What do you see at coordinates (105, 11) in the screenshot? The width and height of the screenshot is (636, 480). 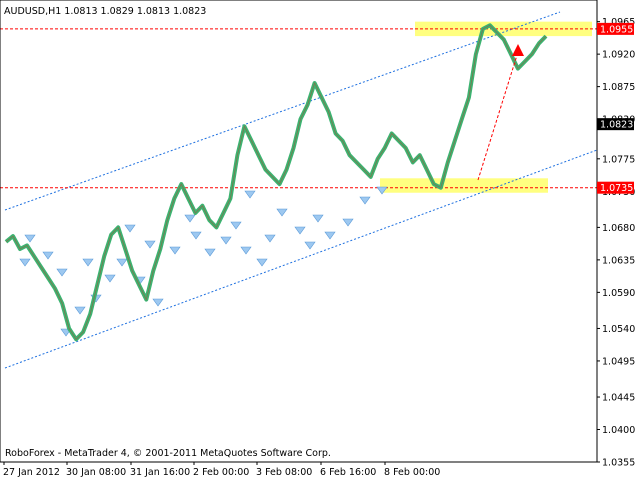 I see `chart-title: AUDUSD,H1 1.0813 1.0829 1.0813 1.0823` at bounding box center [105, 11].